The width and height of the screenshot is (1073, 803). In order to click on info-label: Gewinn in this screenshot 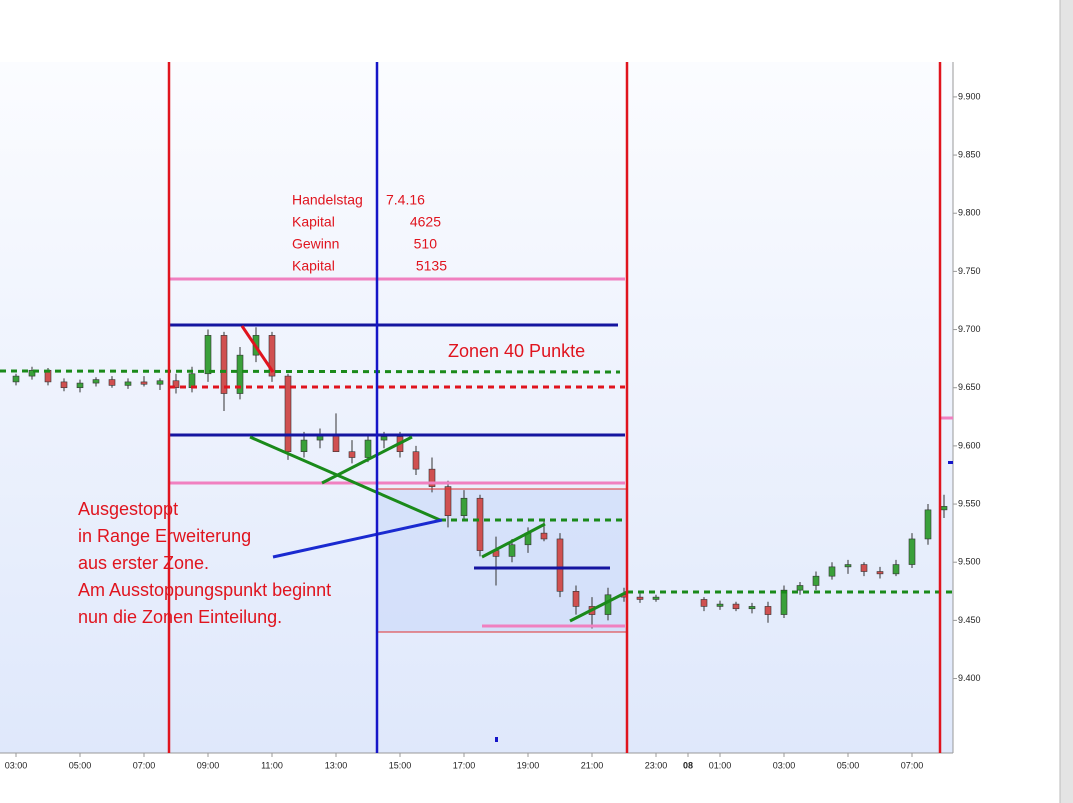, I will do `click(315, 244)`.